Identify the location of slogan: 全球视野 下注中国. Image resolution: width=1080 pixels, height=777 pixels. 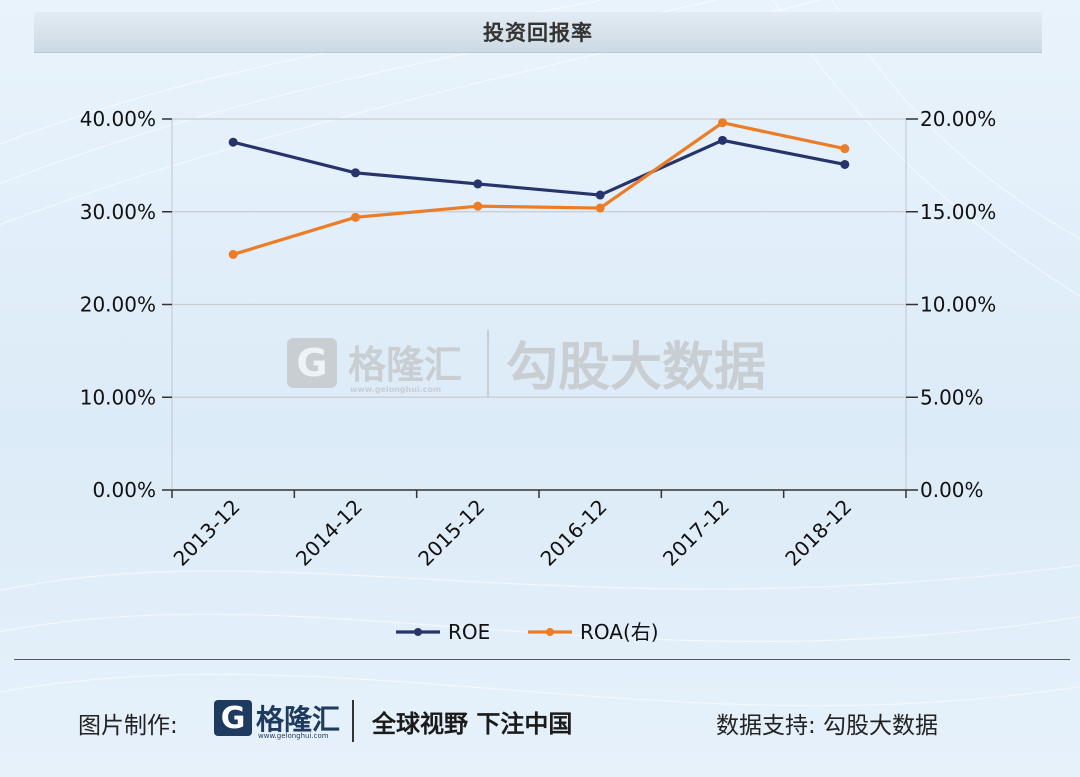
(472, 724).